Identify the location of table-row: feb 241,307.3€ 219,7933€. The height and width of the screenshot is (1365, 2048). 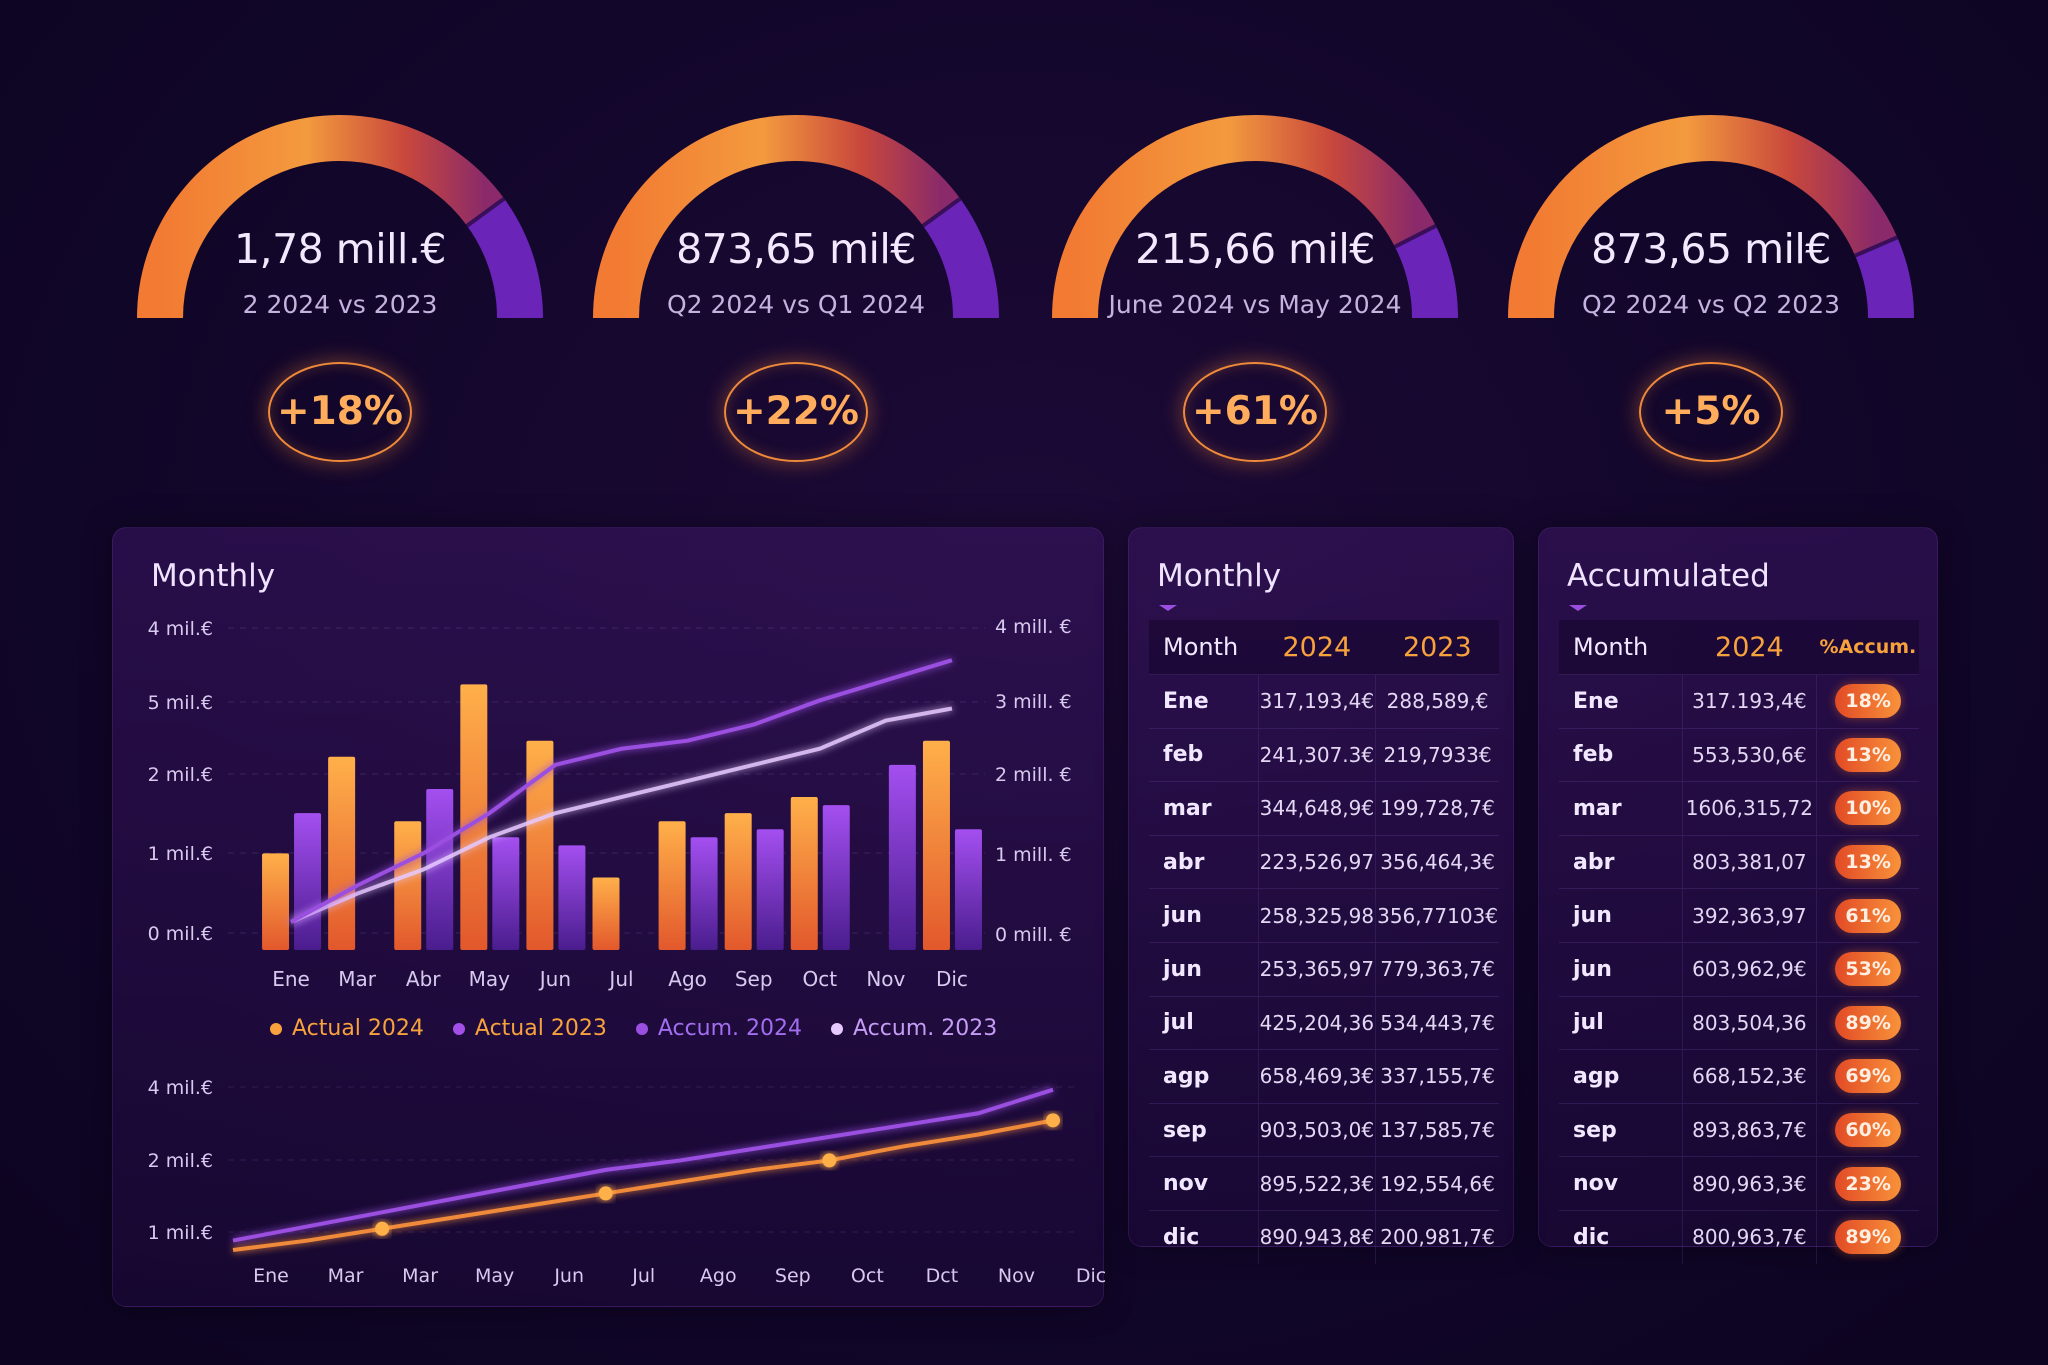
(1324, 754).